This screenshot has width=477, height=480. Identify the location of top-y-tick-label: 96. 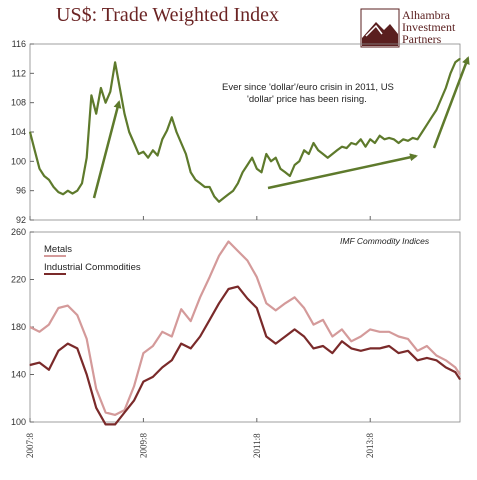
(21, 191).